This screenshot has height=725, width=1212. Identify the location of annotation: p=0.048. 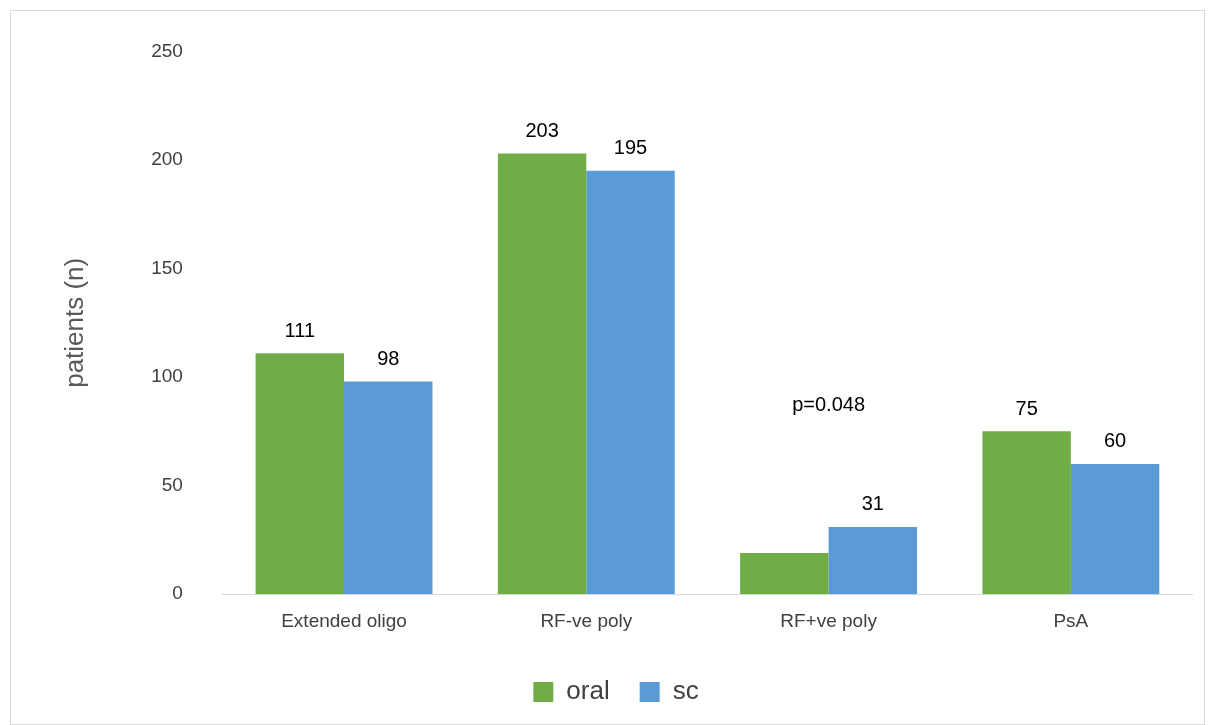
(829, 403).